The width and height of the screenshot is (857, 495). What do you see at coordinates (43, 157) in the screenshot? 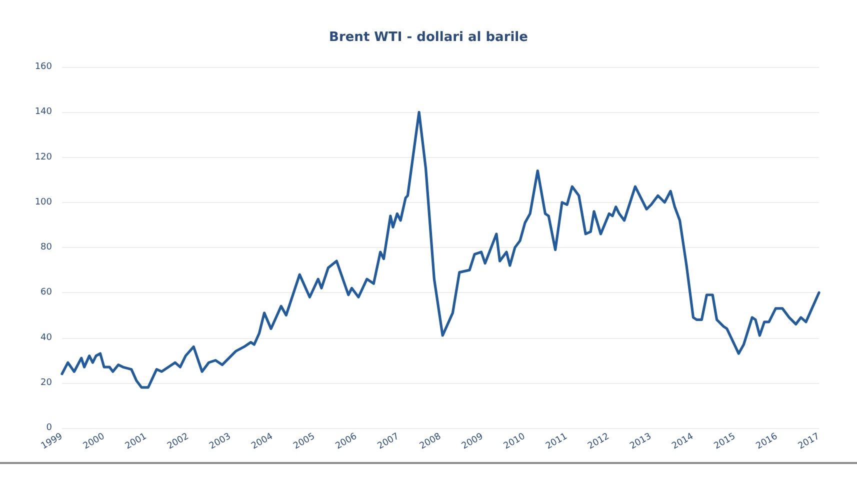
I see `y-tick-label: 120` at bounding box center [43, 157].